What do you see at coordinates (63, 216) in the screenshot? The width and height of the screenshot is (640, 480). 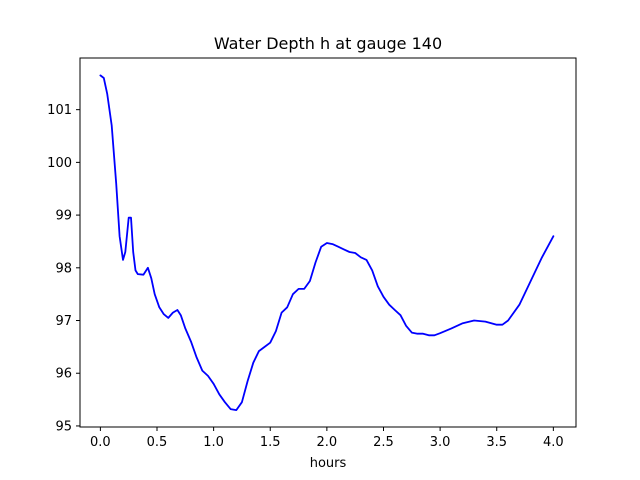 I see `y-tick-label: 99` at bounding box center [63, 216].